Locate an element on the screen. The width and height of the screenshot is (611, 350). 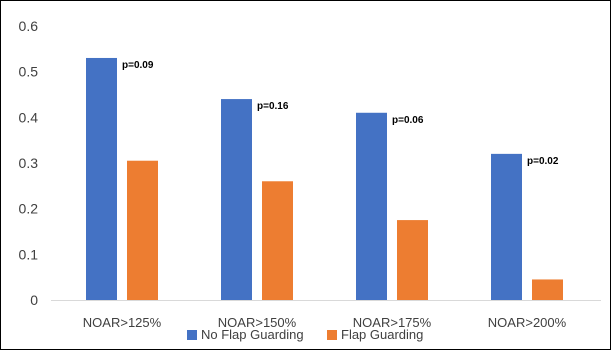
y-tick-label: 0.1 is located at coordinates (29, 254).